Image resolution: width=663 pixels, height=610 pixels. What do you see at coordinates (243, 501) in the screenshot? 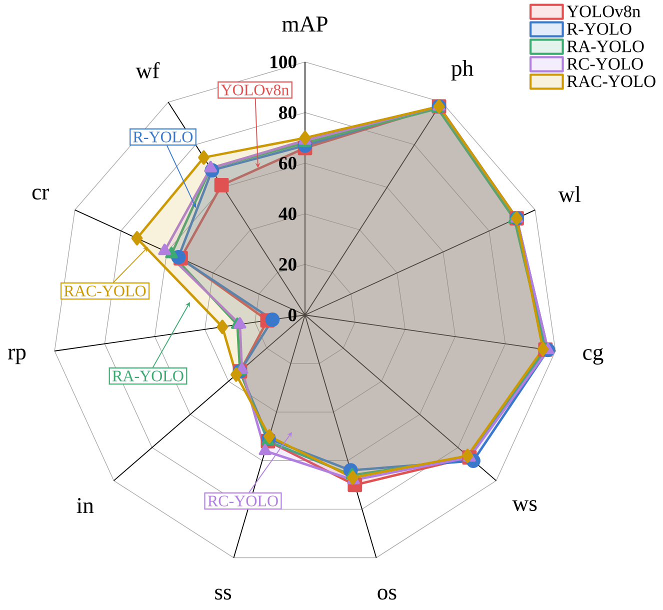
I see `text: RC-YOLO` at bounding box center [243, 501].